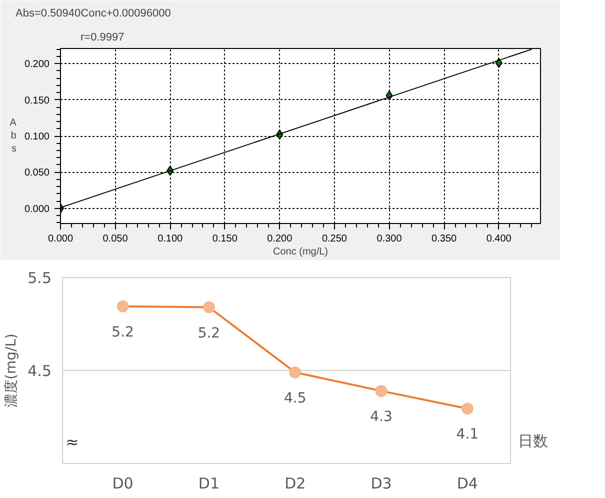 This screenshot has height=498, width=605. What do you see at coordinates (93, 14) in the screenshot?
I see `chart-title: Abs=0.50940Conc+0.00096000` at bounding box center [93, 14].